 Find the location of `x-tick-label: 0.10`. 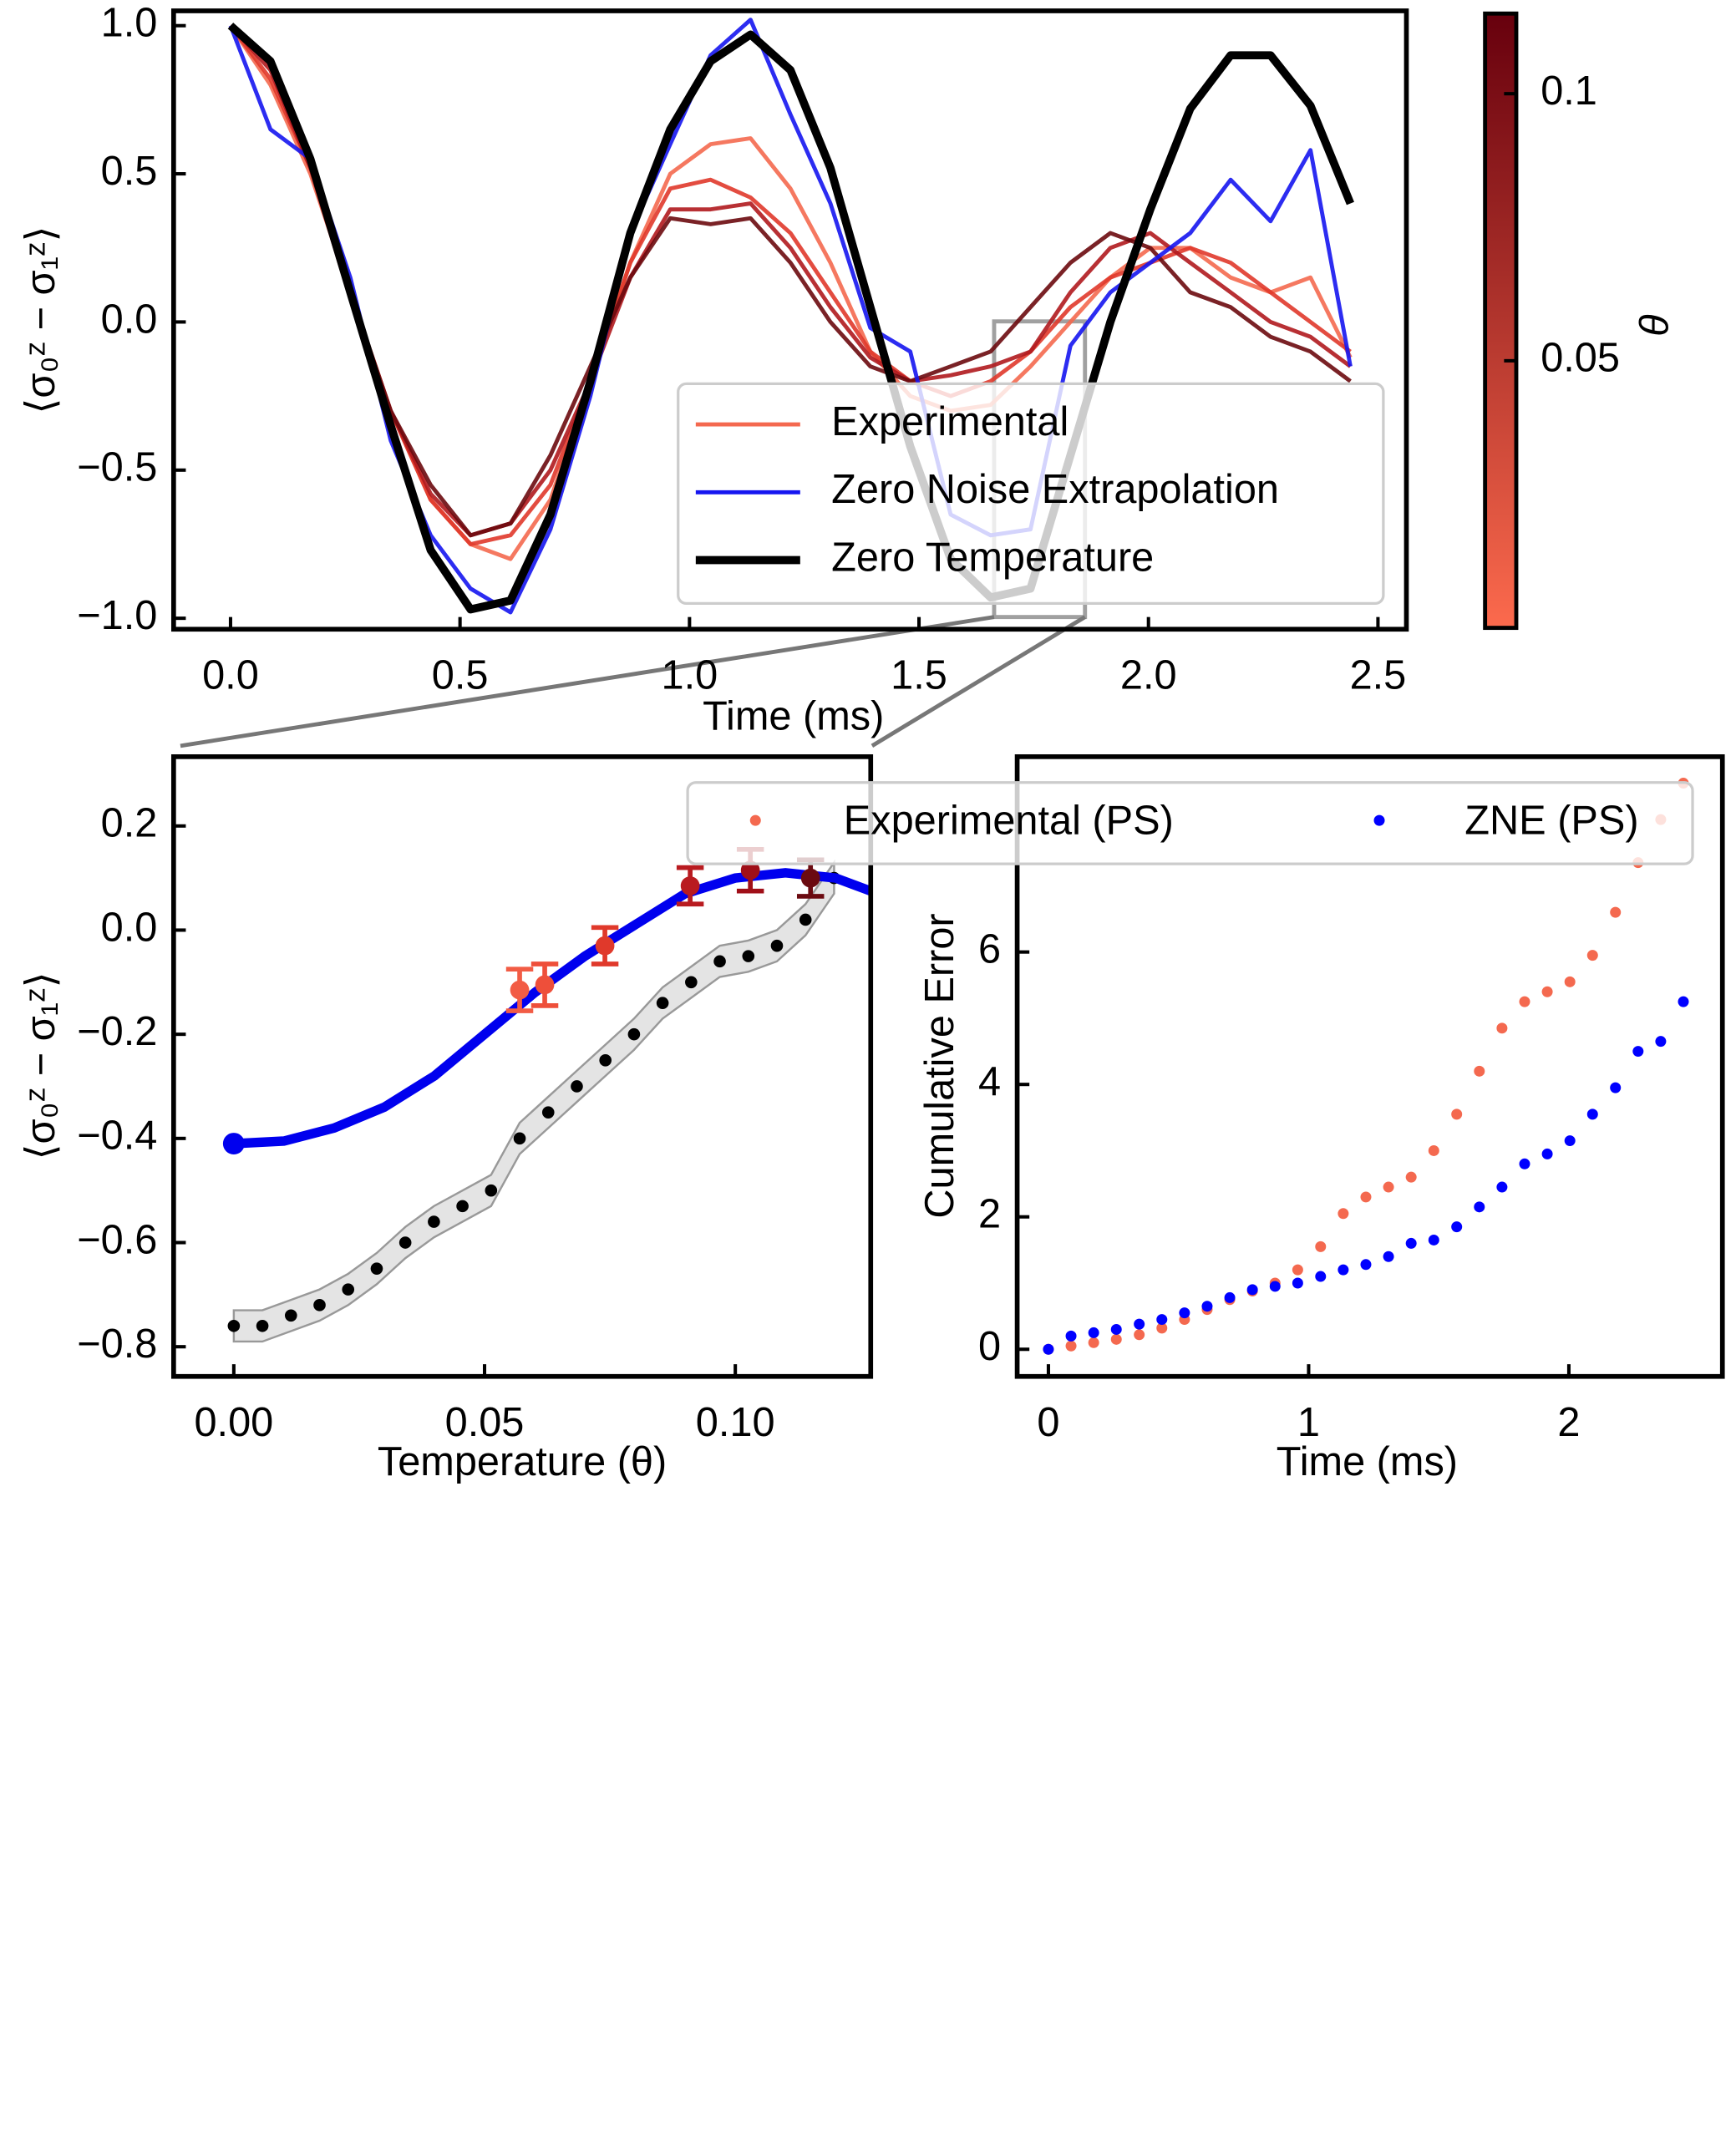

x-tick-label: 0.10 is located at coordinates (735, 1422).